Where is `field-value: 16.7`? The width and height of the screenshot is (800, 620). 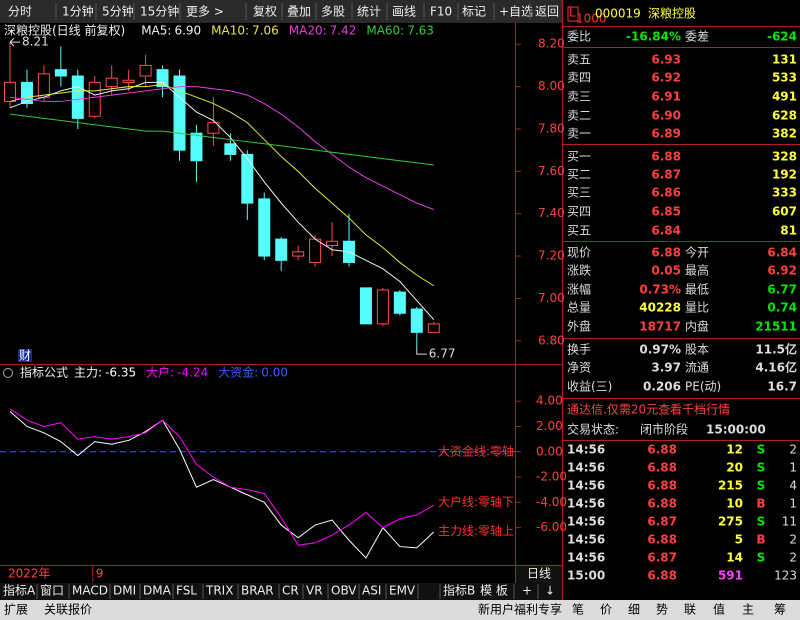
field-value: 16.7 is located at coordinates (782, 387).